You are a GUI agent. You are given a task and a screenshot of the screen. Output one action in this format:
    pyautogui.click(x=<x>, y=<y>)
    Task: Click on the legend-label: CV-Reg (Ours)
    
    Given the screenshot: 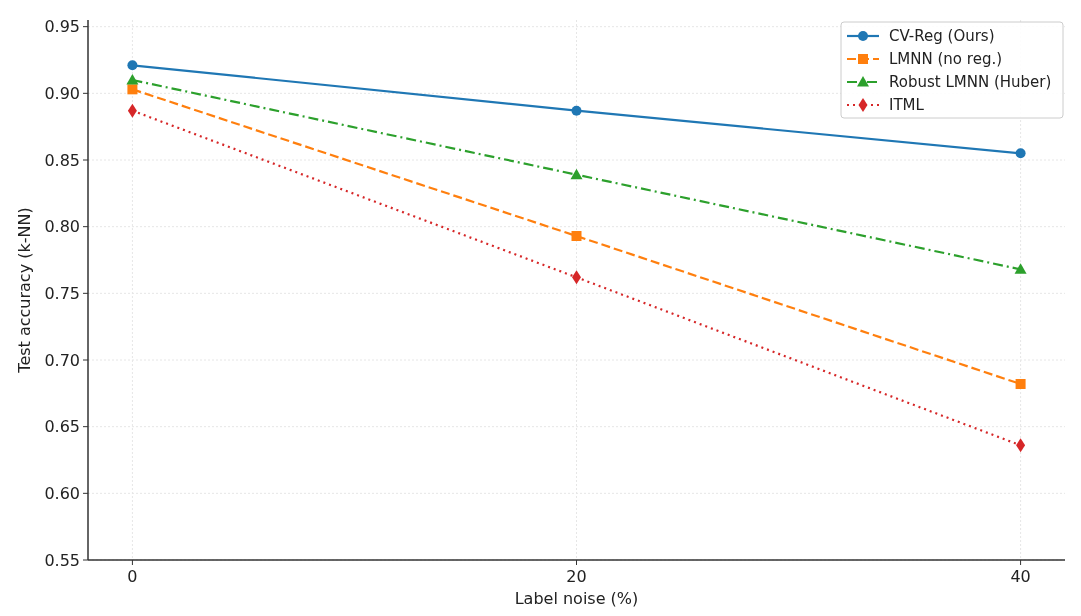 What is the action you would take?
    pyautogui.click(x=942, y=36)
    